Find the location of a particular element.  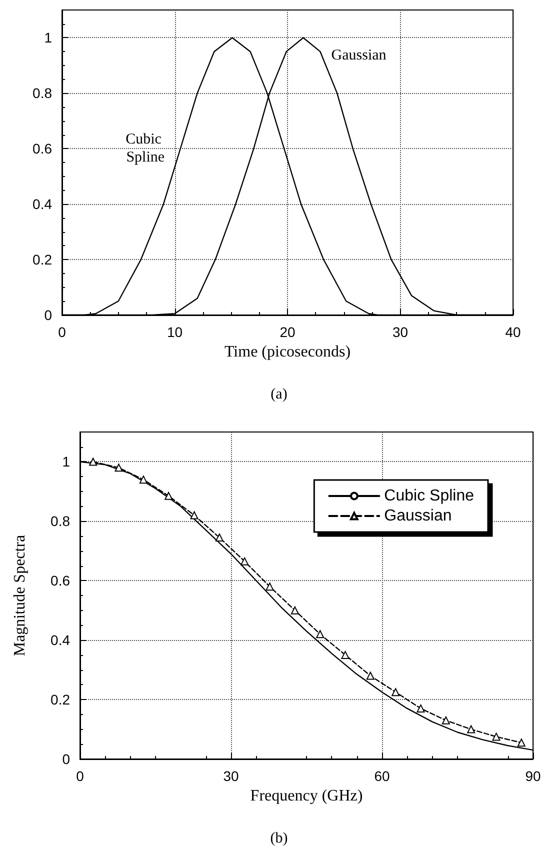

x-tick-label: 90 is located at coordinates (533, 776).